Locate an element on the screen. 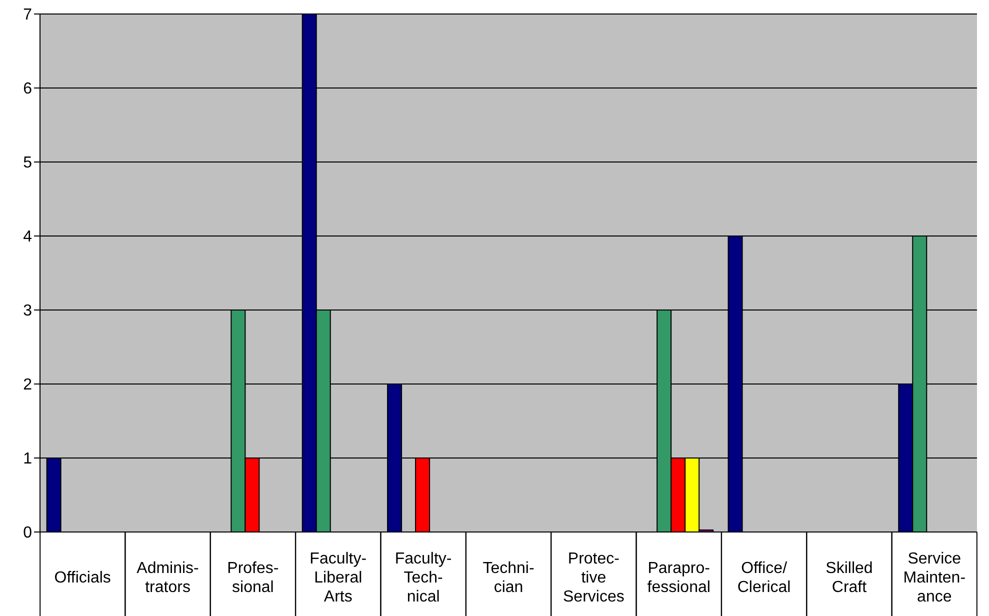 This screenshot has height=616, width=989. x-tick-label: Service Mainten- ance is located at coordinates (934, 578).